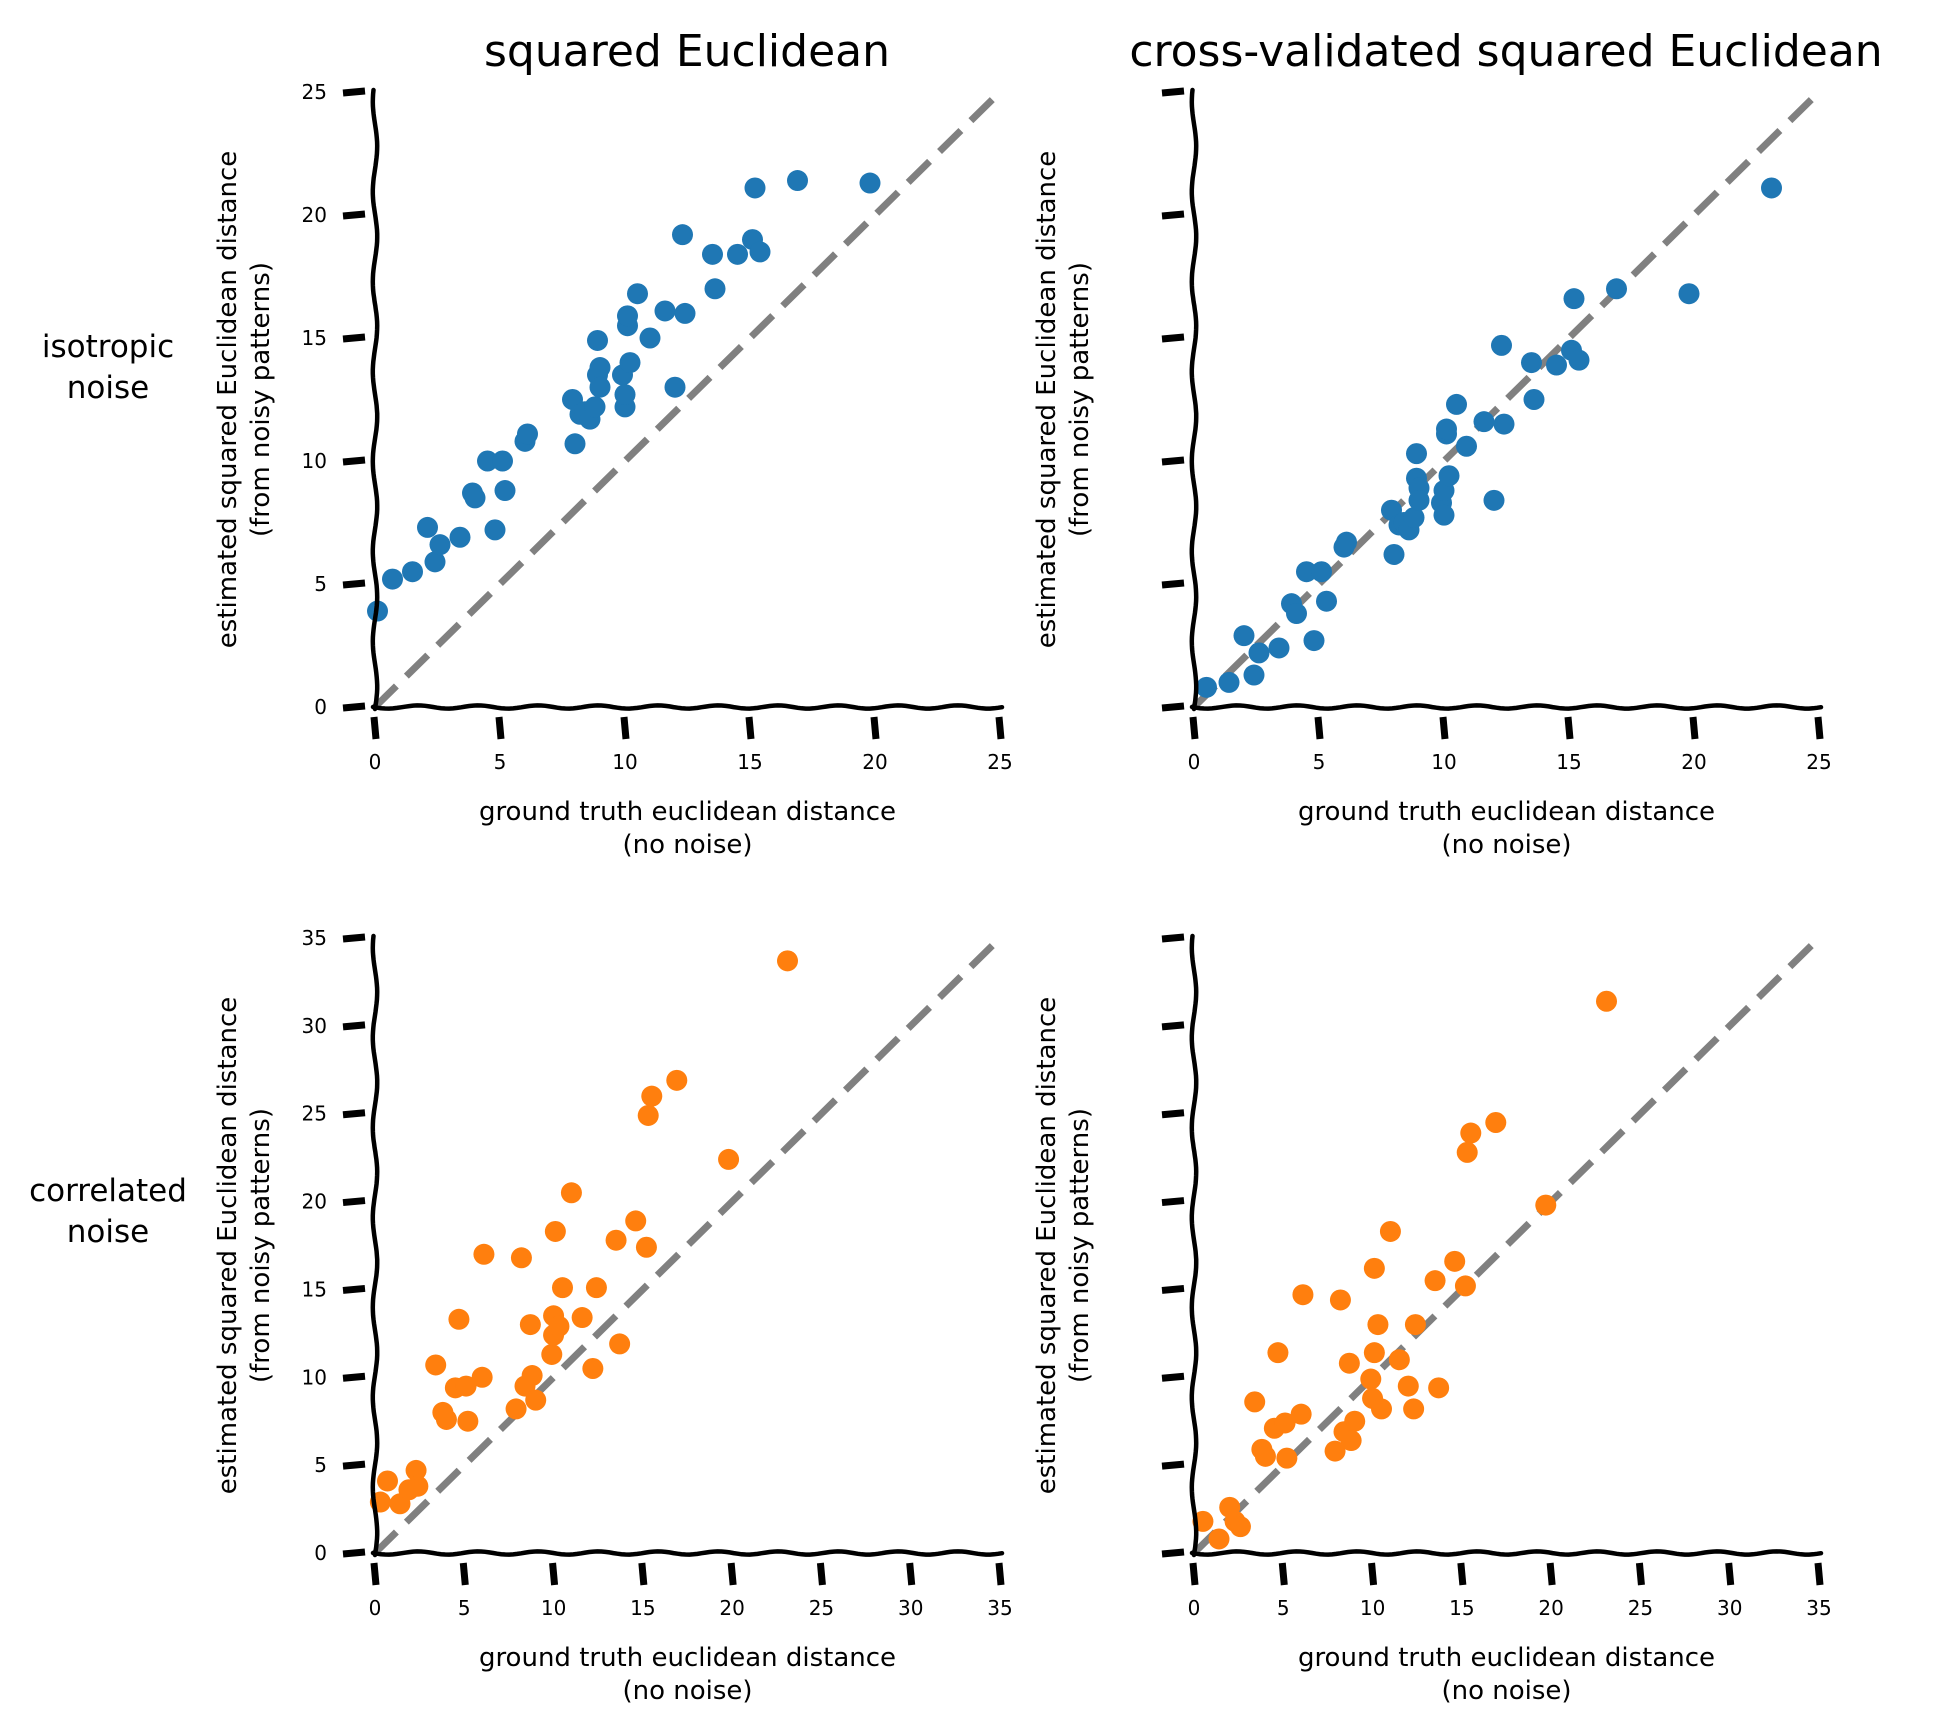  I want to click on panel-title-right: cross-validated squared Euclidean, so click(1505, 51).